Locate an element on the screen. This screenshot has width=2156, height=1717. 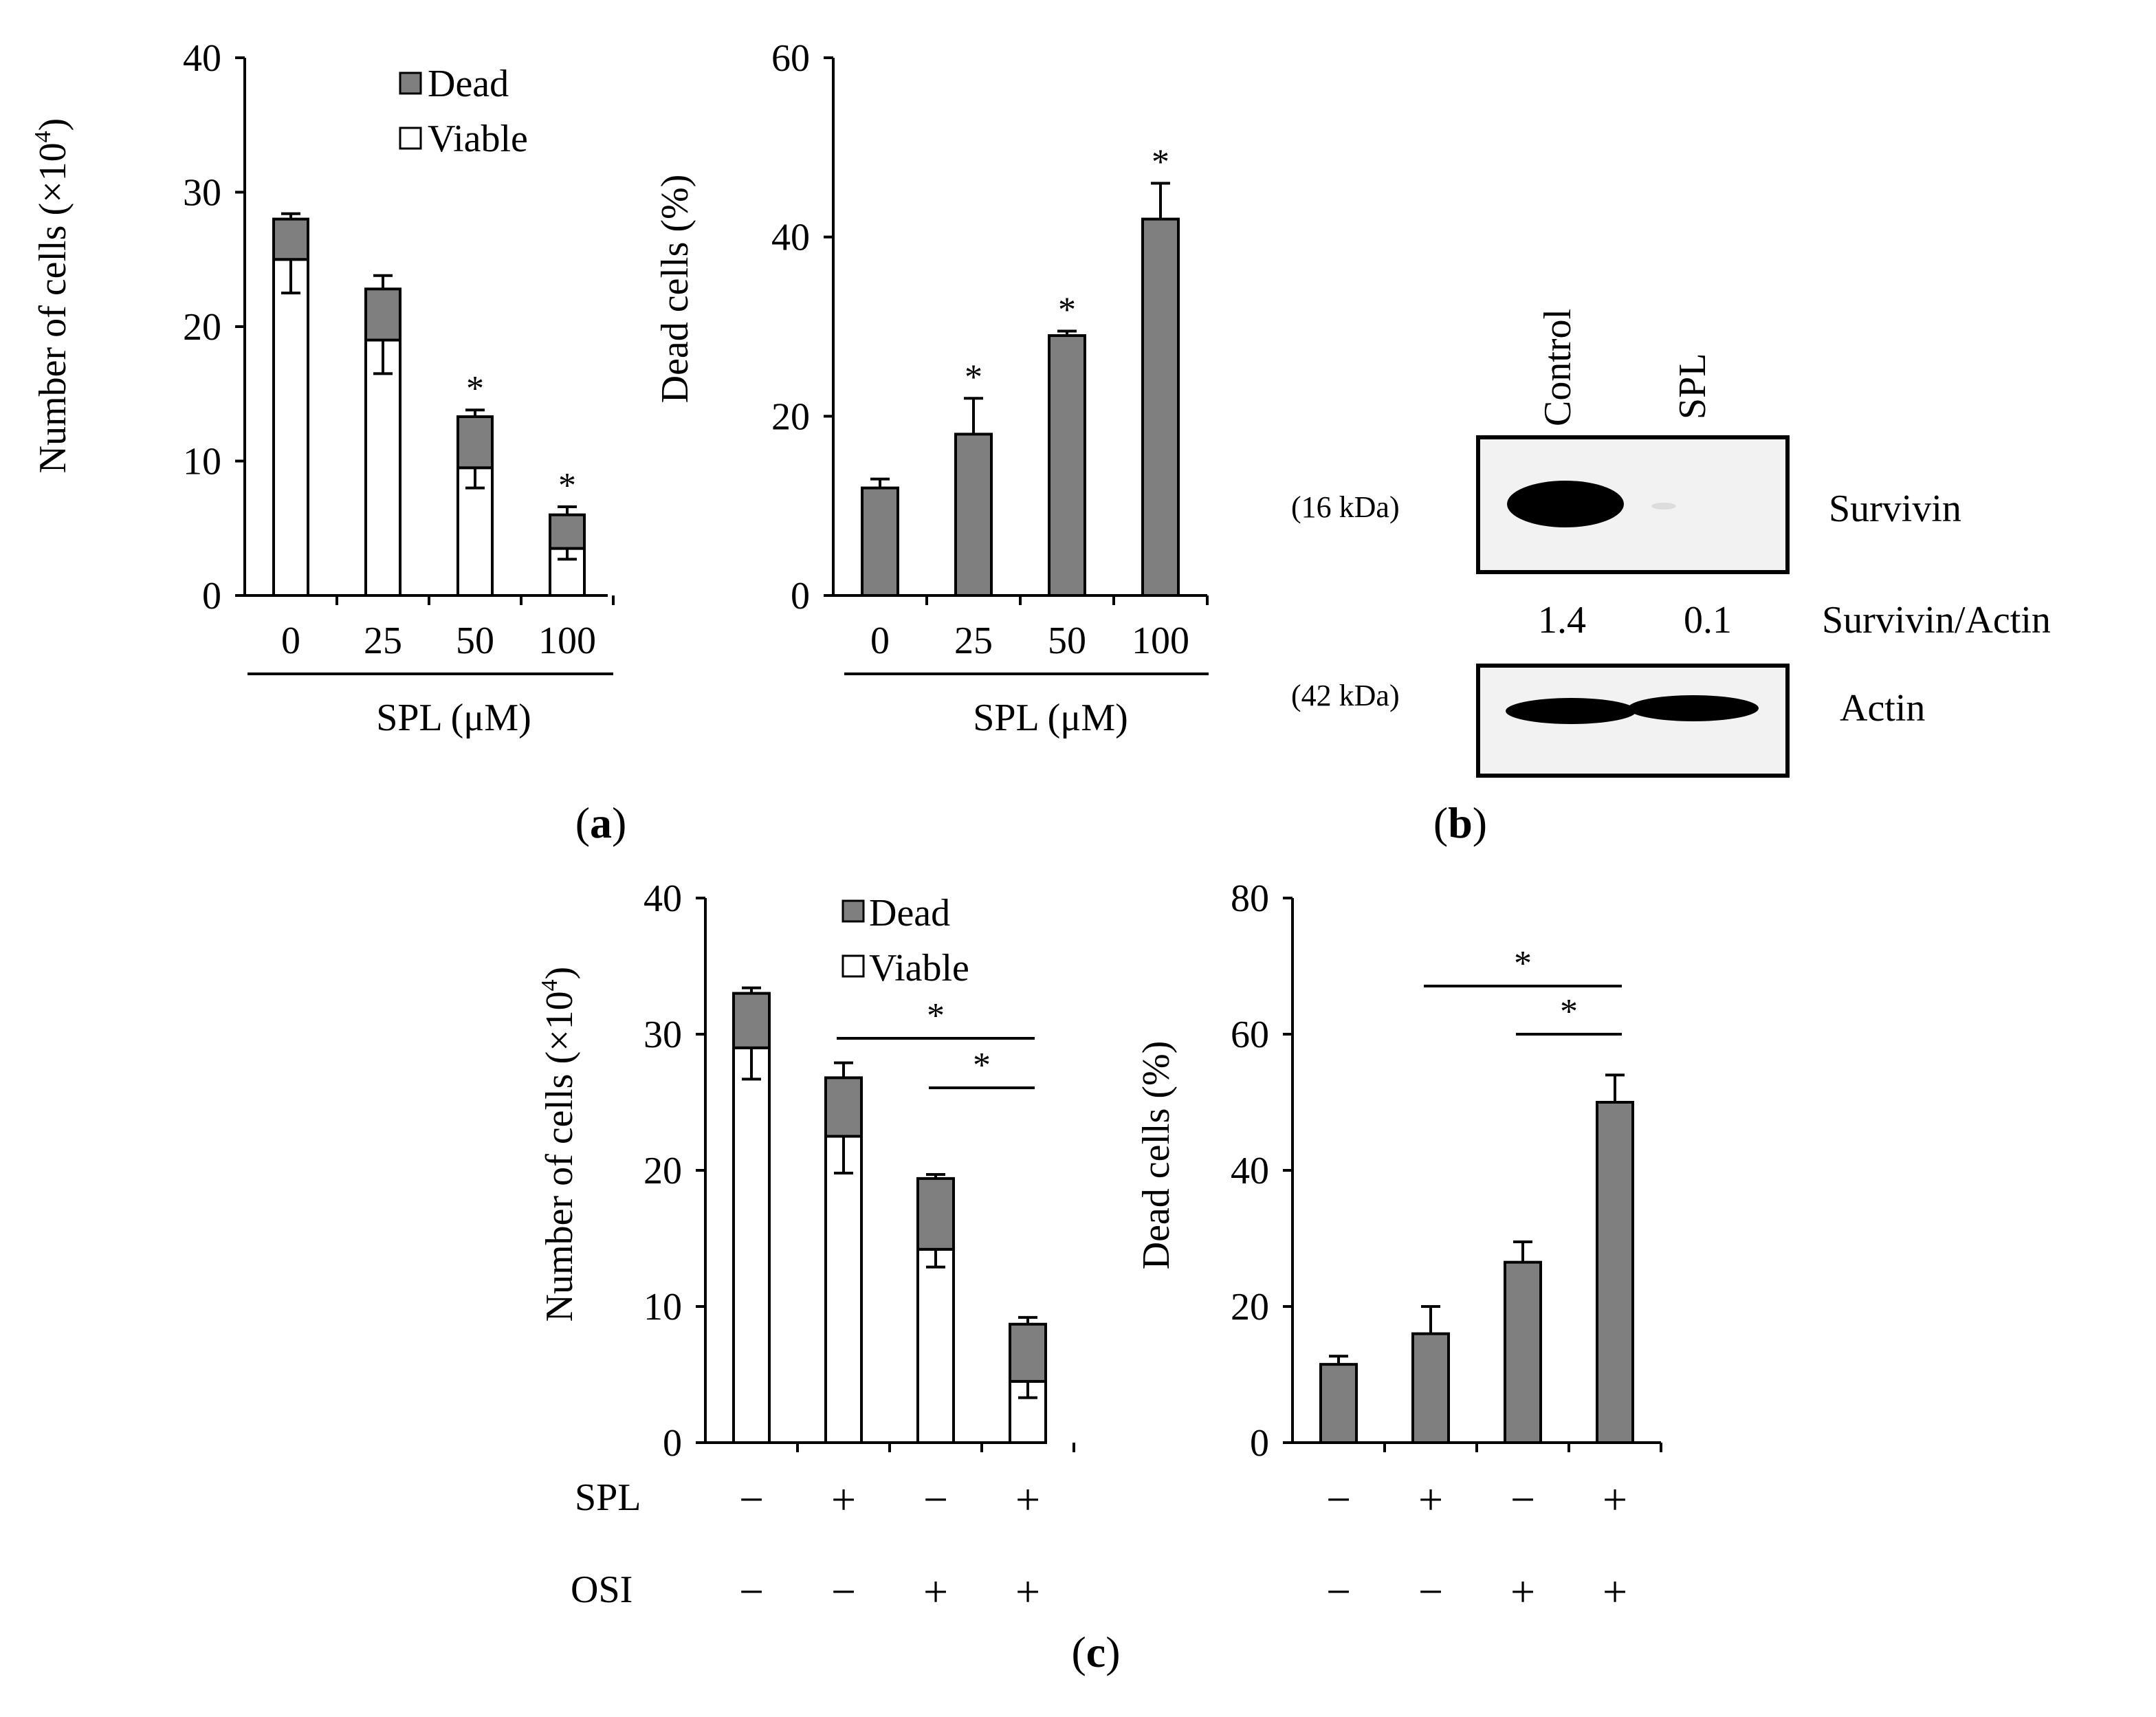
c1-legend-dead-label: Dead is located at coordinates (909, 913).